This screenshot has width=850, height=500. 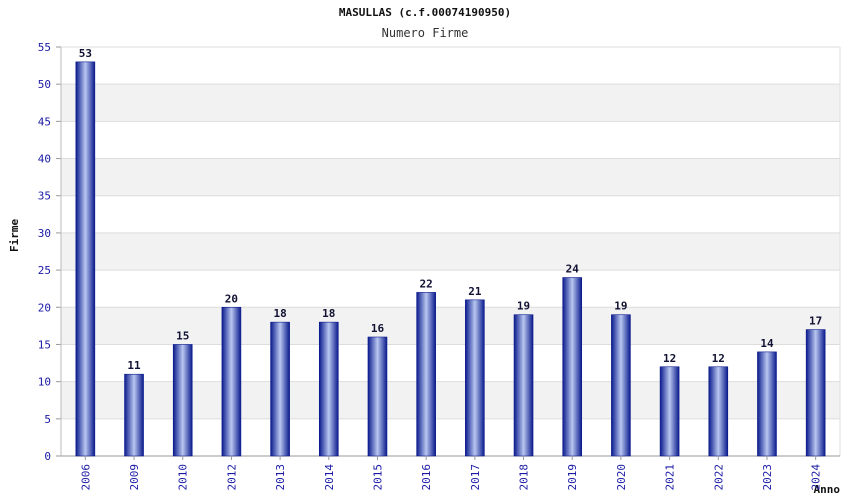 What do you see at coordinates (329, 477) in the screenshot?
I see `x-tick-label: 2014` at bounding box center [329, 477].